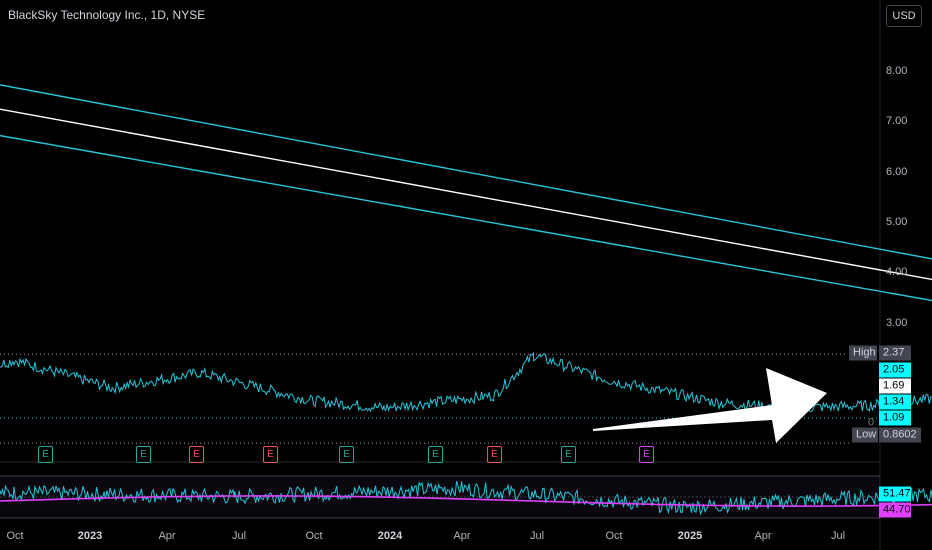 This screenshot has height=550, width=932. Describe the element at coordinates (895, 418) in the screenshot. I see `last-price-tag: 1.09` at that location.